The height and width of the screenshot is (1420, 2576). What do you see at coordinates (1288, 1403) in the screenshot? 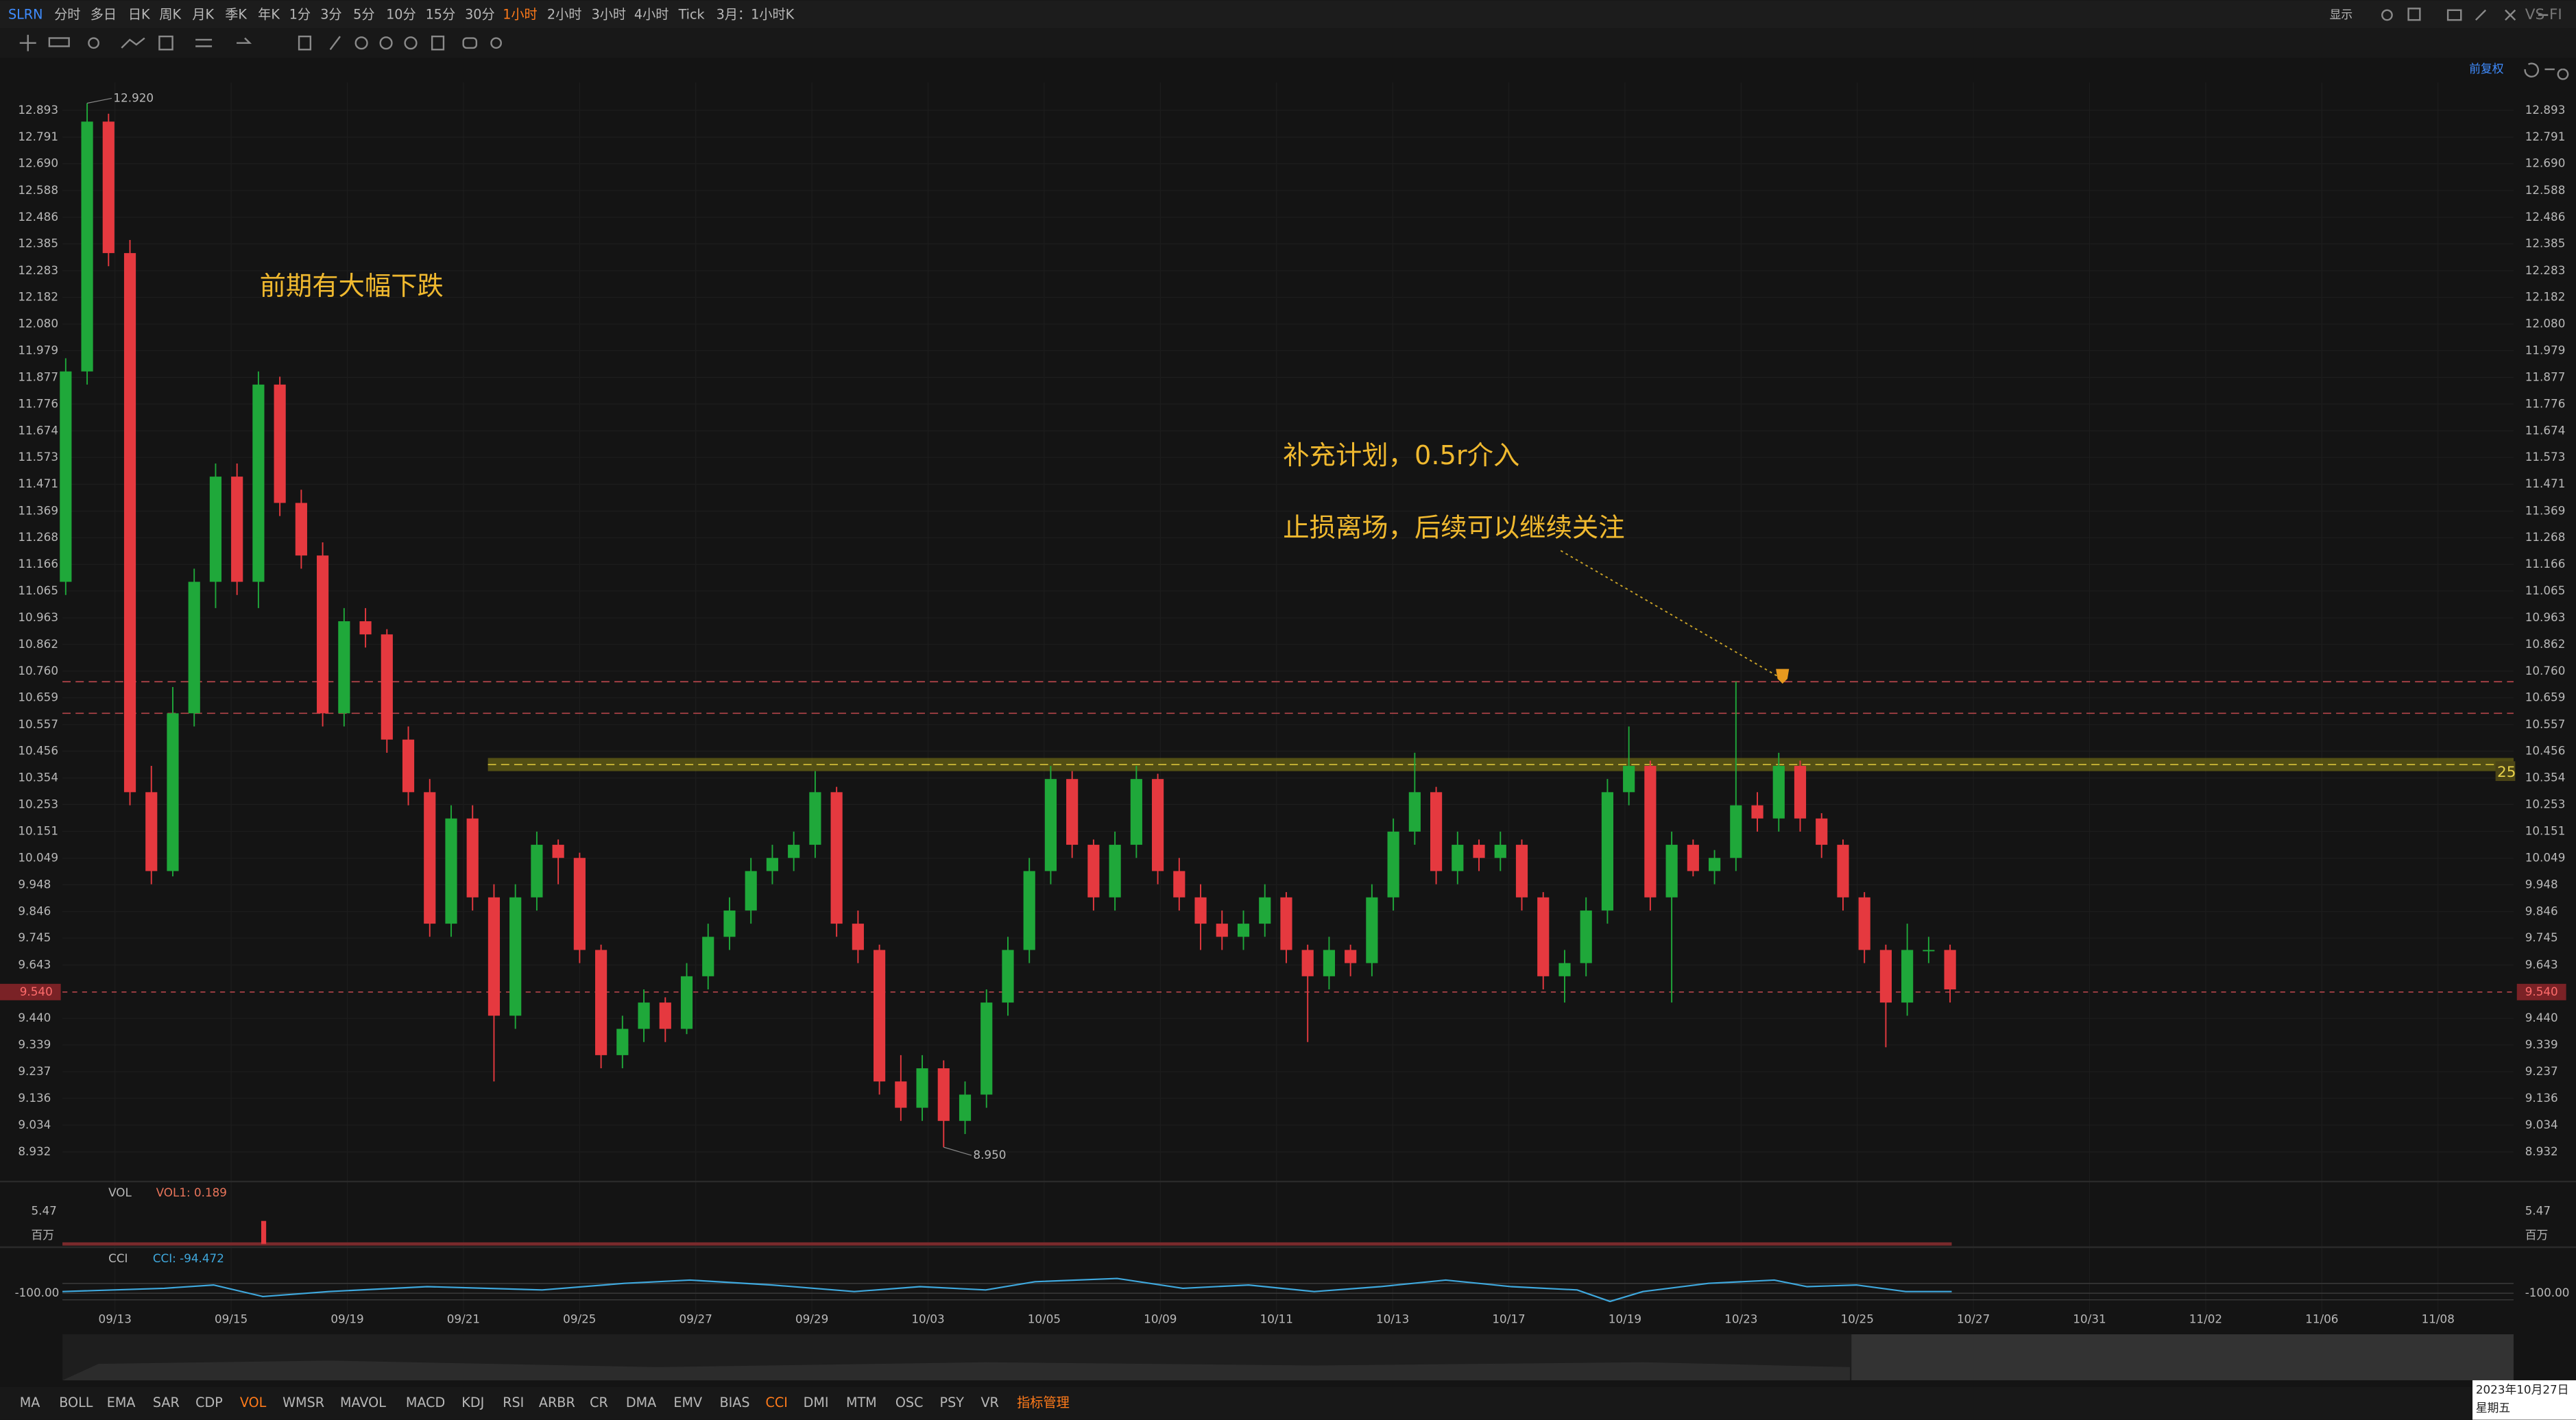
I see `indicator-bar` at bounding box center [1288, 1403].